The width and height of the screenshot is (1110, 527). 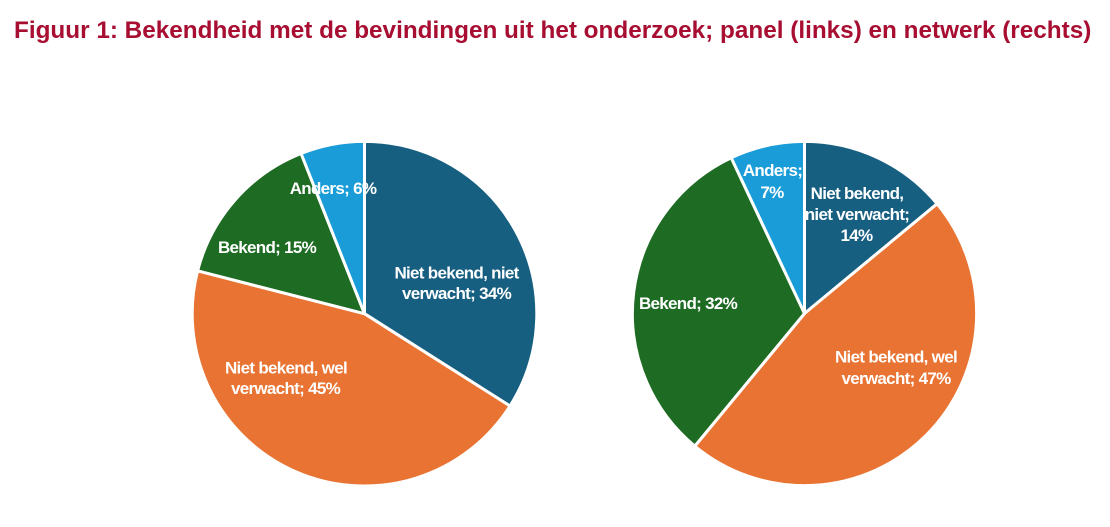 I want to click on svg-text: Bekend; 15%, so click(x=267, y=247).